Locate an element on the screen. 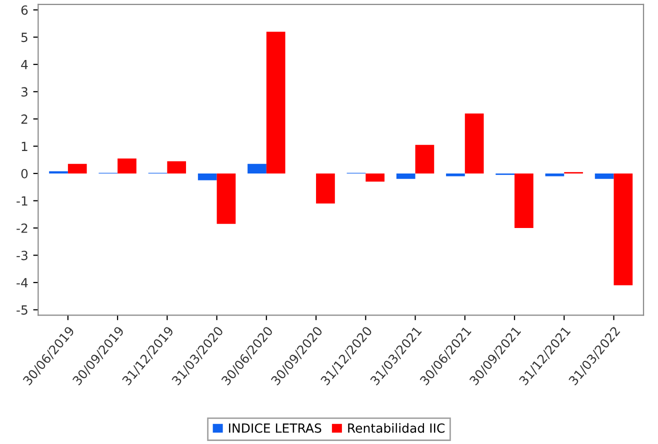 Image resolution: width=658 pixels, height=444 pixels. legend-label: INDICE LETRAS is located at coordinates (275, 428).